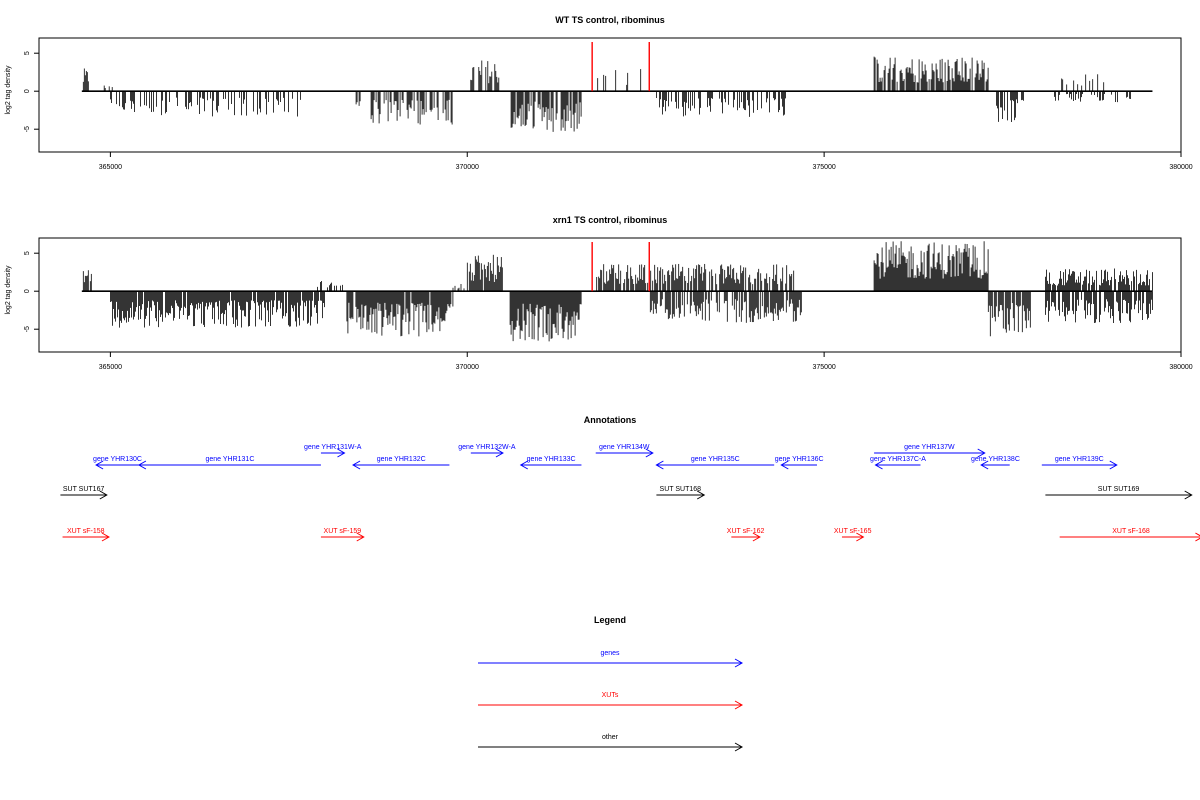  Describe the element at coordinates (610, 695) in the screenshot. I see `legend-label: XUTs` at that location.